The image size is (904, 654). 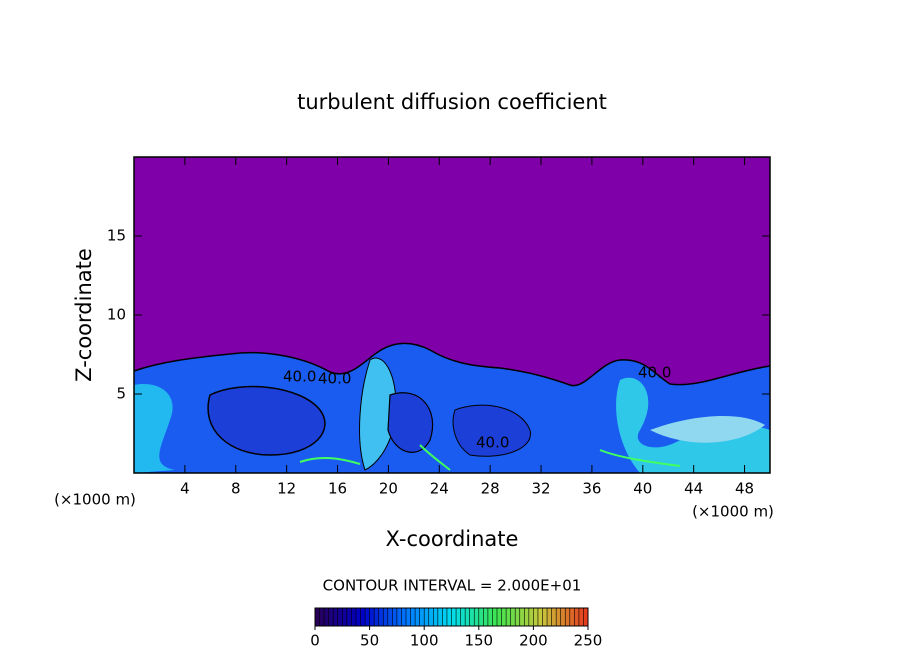 I want to click on green-streak, so click(x=490, y=457).